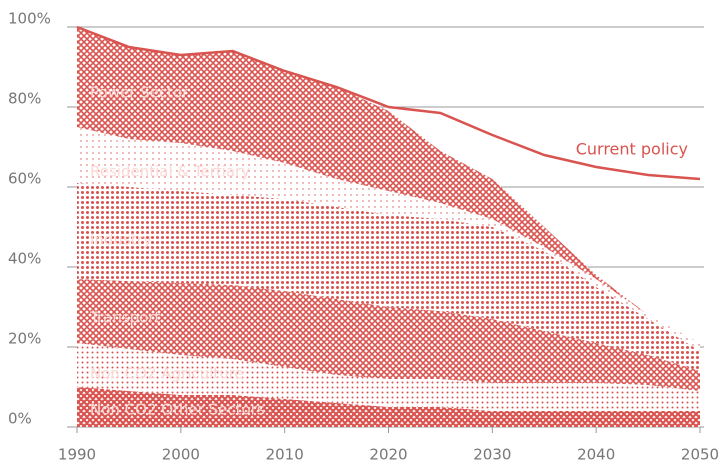 The image size is (724, 467). Describe the element at coordinates (170, 172) in the screenshot. I see `area-label: Residential & Tertiary` at that location.